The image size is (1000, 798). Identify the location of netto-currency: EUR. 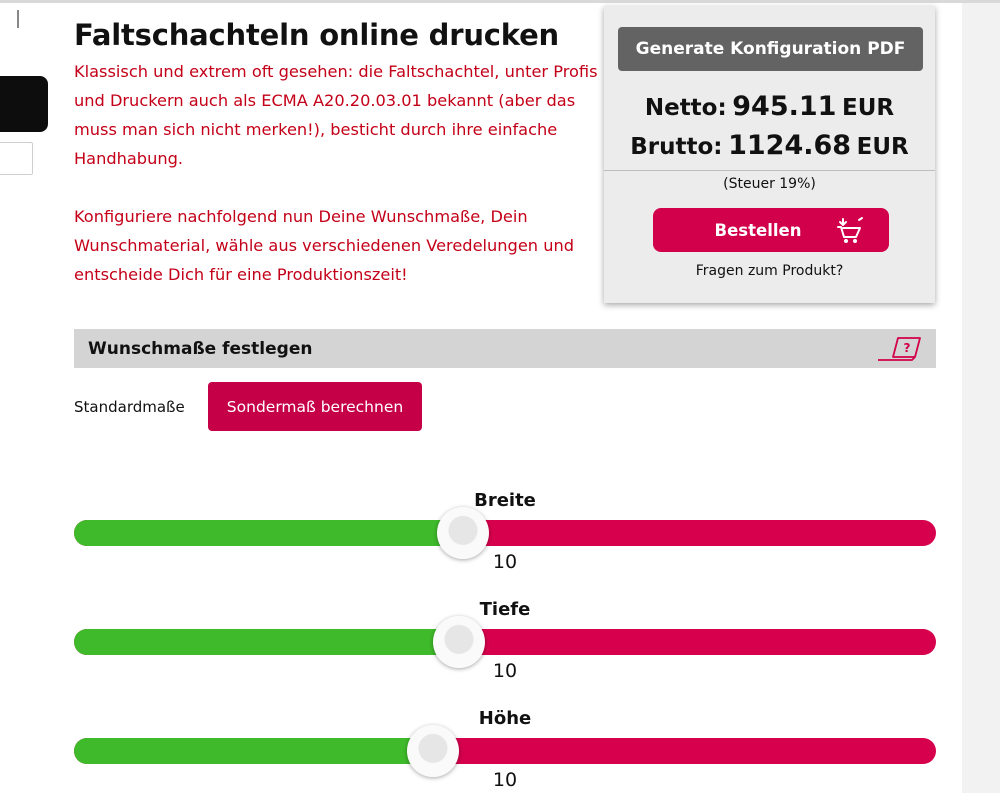
(868, 108).